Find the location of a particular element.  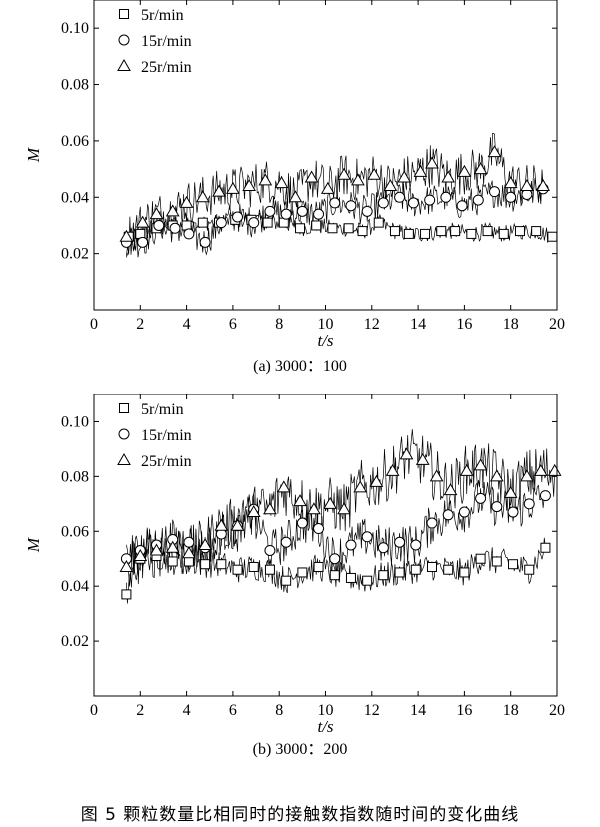

chart-a-x-tick-label: 20 is located at coordinates (557, 324).